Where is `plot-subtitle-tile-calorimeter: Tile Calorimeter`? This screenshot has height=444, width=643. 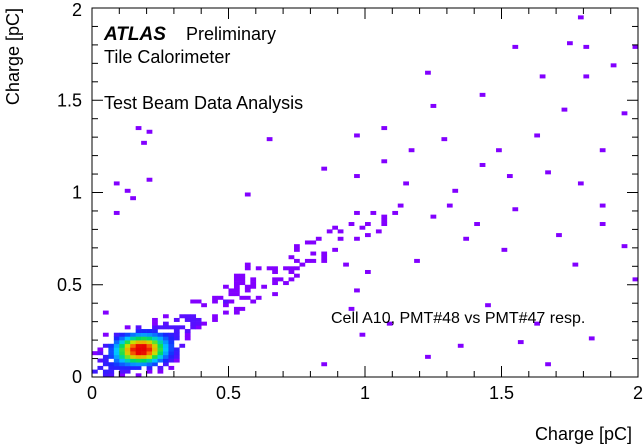 plot-subtitle-tile-calorimeter: Tile Calorimeter is located at coordinates (167, 57).